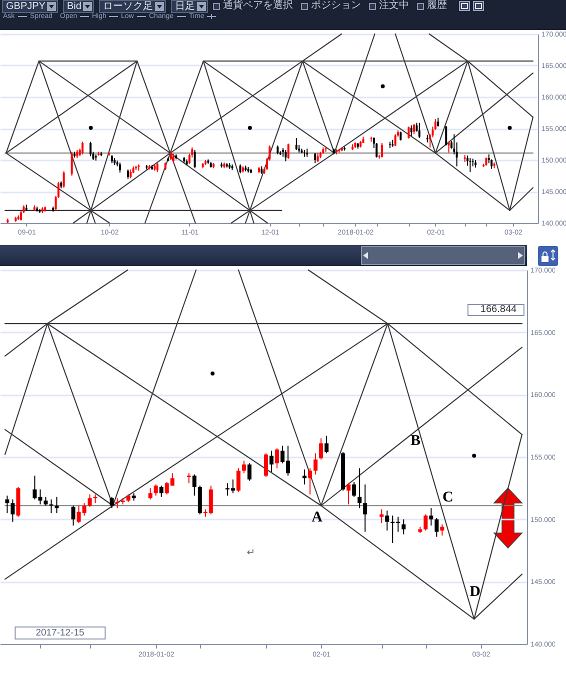 The image size is (566, 673). Describe the element at coordinates (30, 6) in the screenshot. I see `dropdown: GBPJPY` at that location.